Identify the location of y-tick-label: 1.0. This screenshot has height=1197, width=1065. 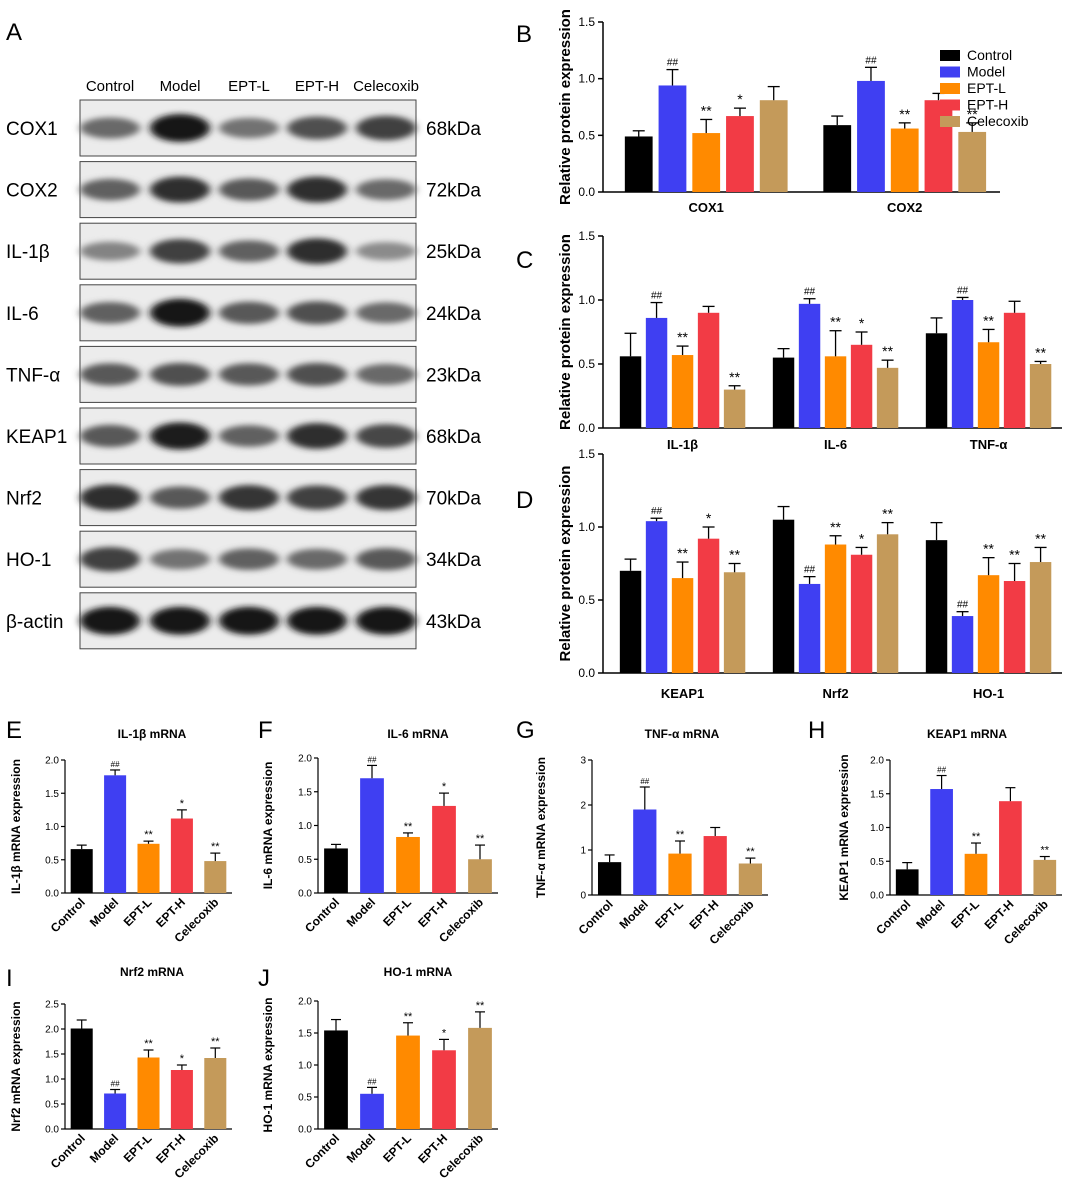
(877, 828).